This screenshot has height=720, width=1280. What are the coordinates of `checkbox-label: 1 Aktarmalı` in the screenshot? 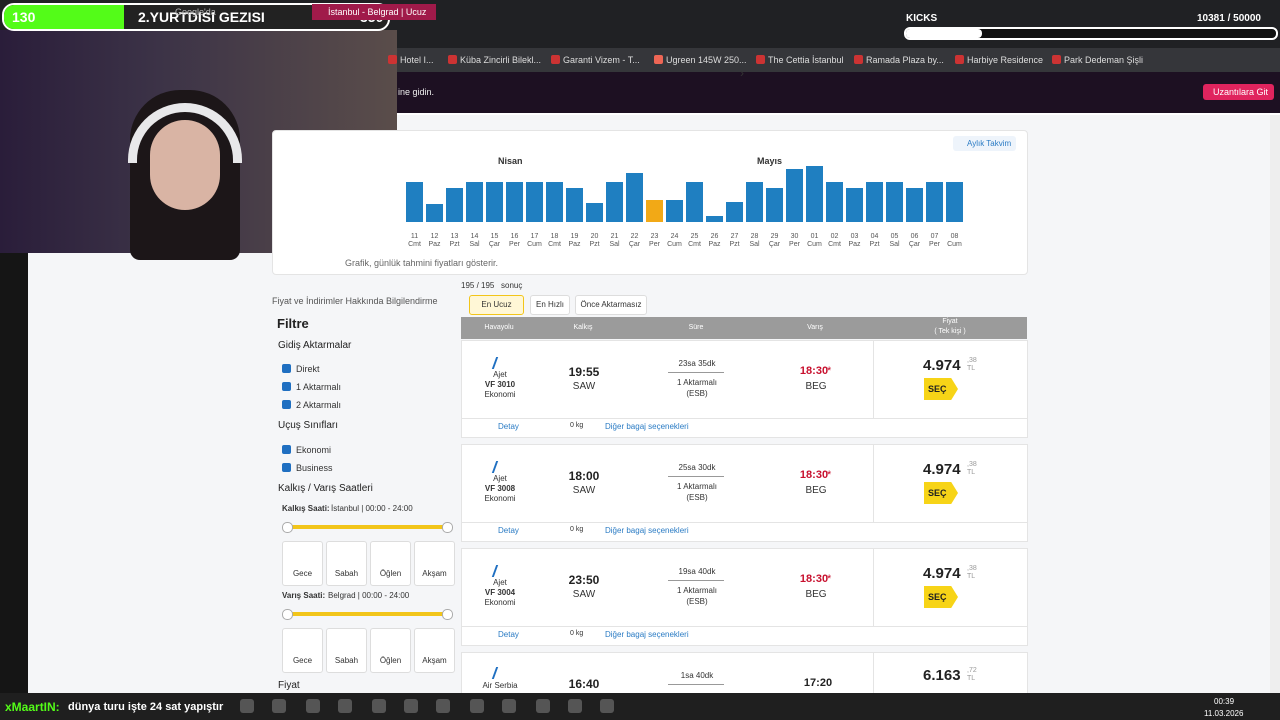 It's located at (319, 387).